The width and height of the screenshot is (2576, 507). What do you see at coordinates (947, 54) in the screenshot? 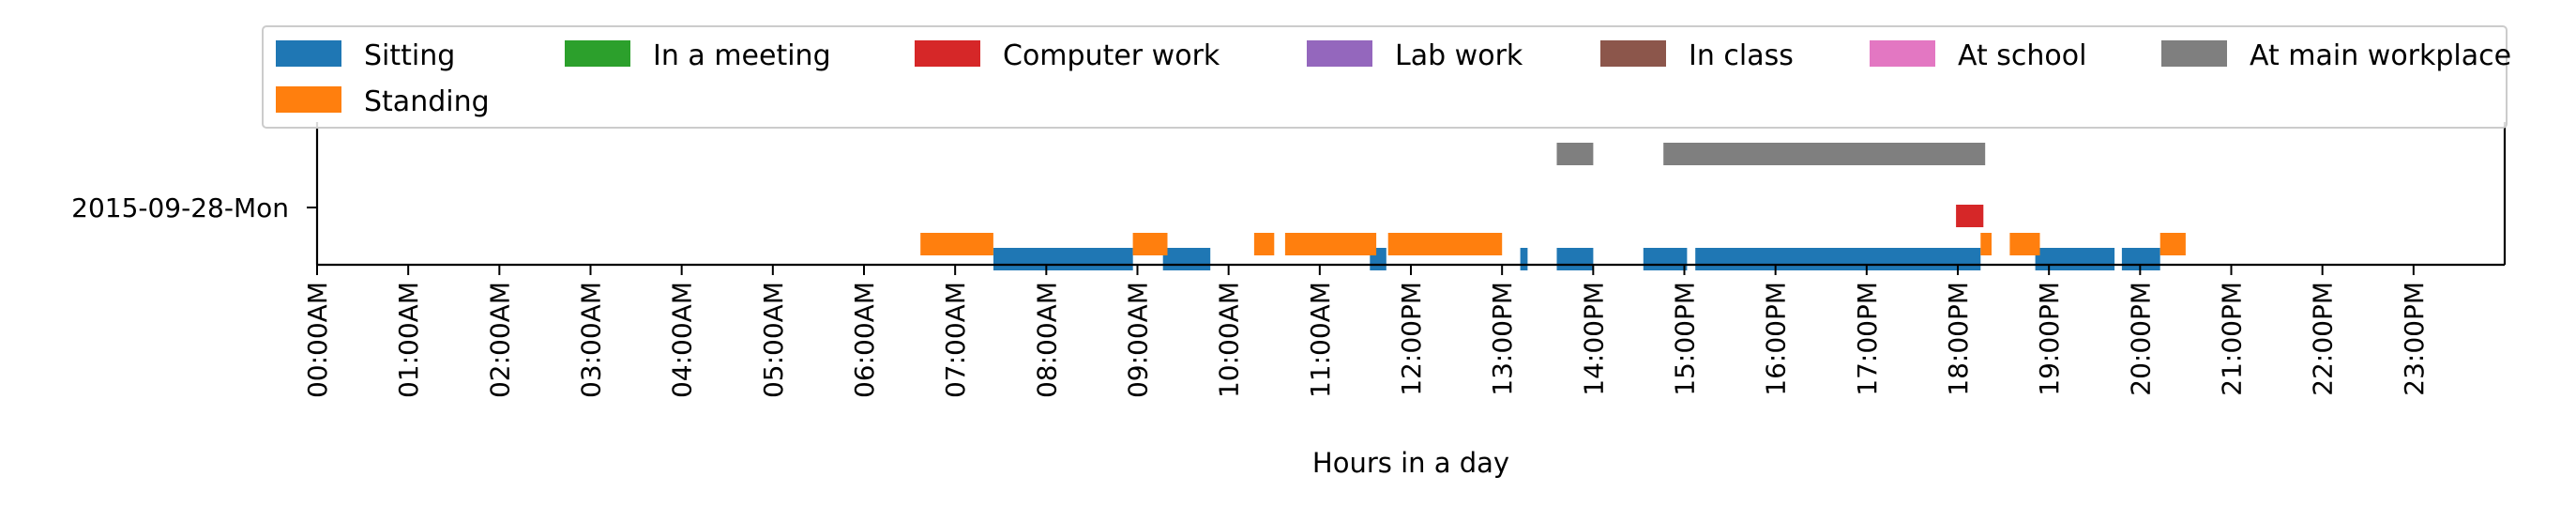
I see `legend-swatch-computer-work` at bounding box center [947, 54].